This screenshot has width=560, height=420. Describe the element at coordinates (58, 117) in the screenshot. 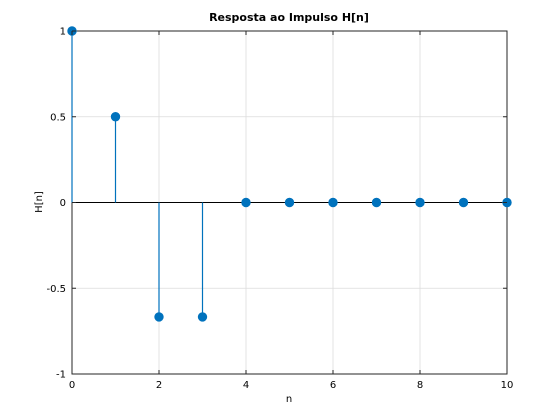

I see `y-tick-label: 0.5` at that location.